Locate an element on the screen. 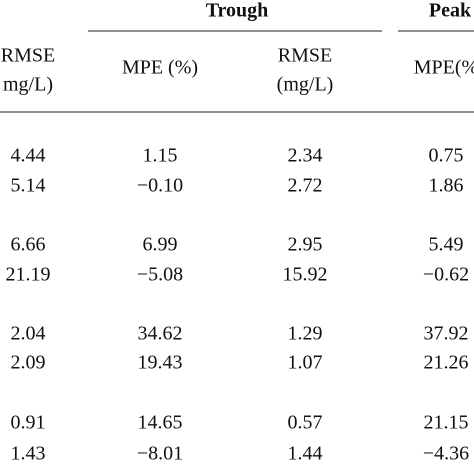  cell: 21.19 is located at coordinates (28, 275).